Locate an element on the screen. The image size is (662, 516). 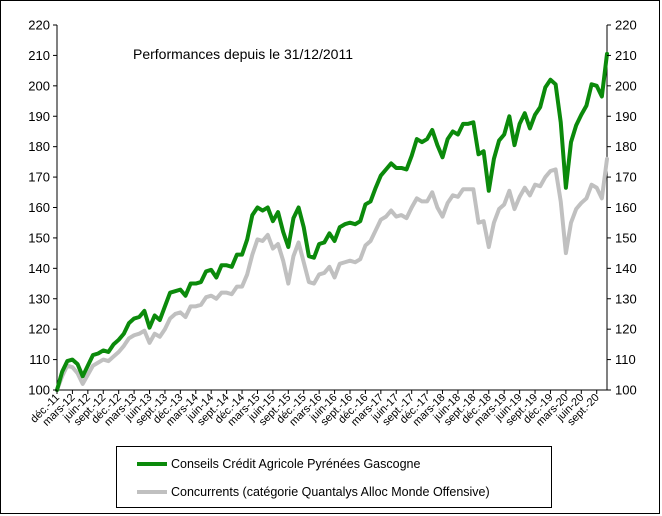
y-tick-label-left: 160 is located at coordinates (39, 207).